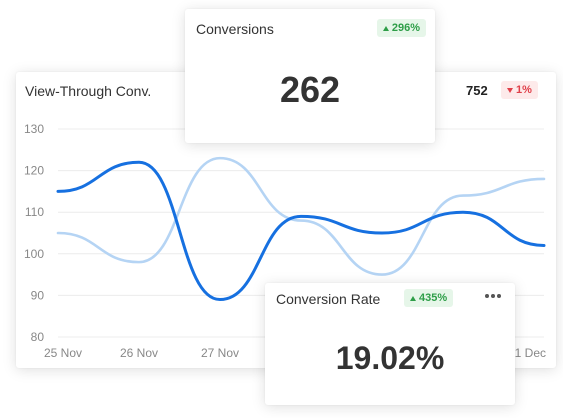  I want to click on chart-change-badge: 1%, so click(519, 90).